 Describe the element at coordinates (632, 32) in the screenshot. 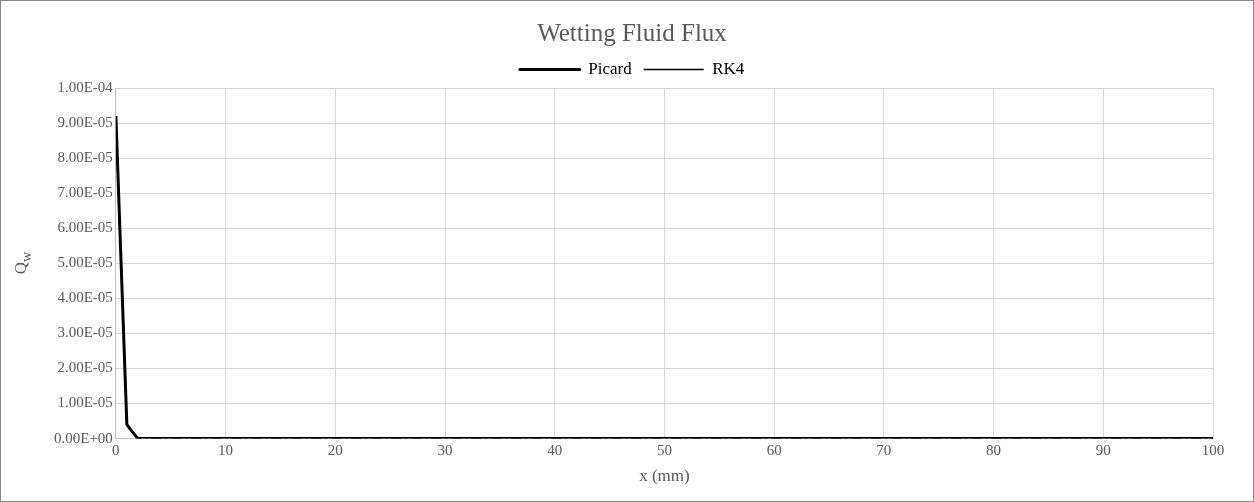

I see `chart-title: Wetting Fluid Flux` at that location.